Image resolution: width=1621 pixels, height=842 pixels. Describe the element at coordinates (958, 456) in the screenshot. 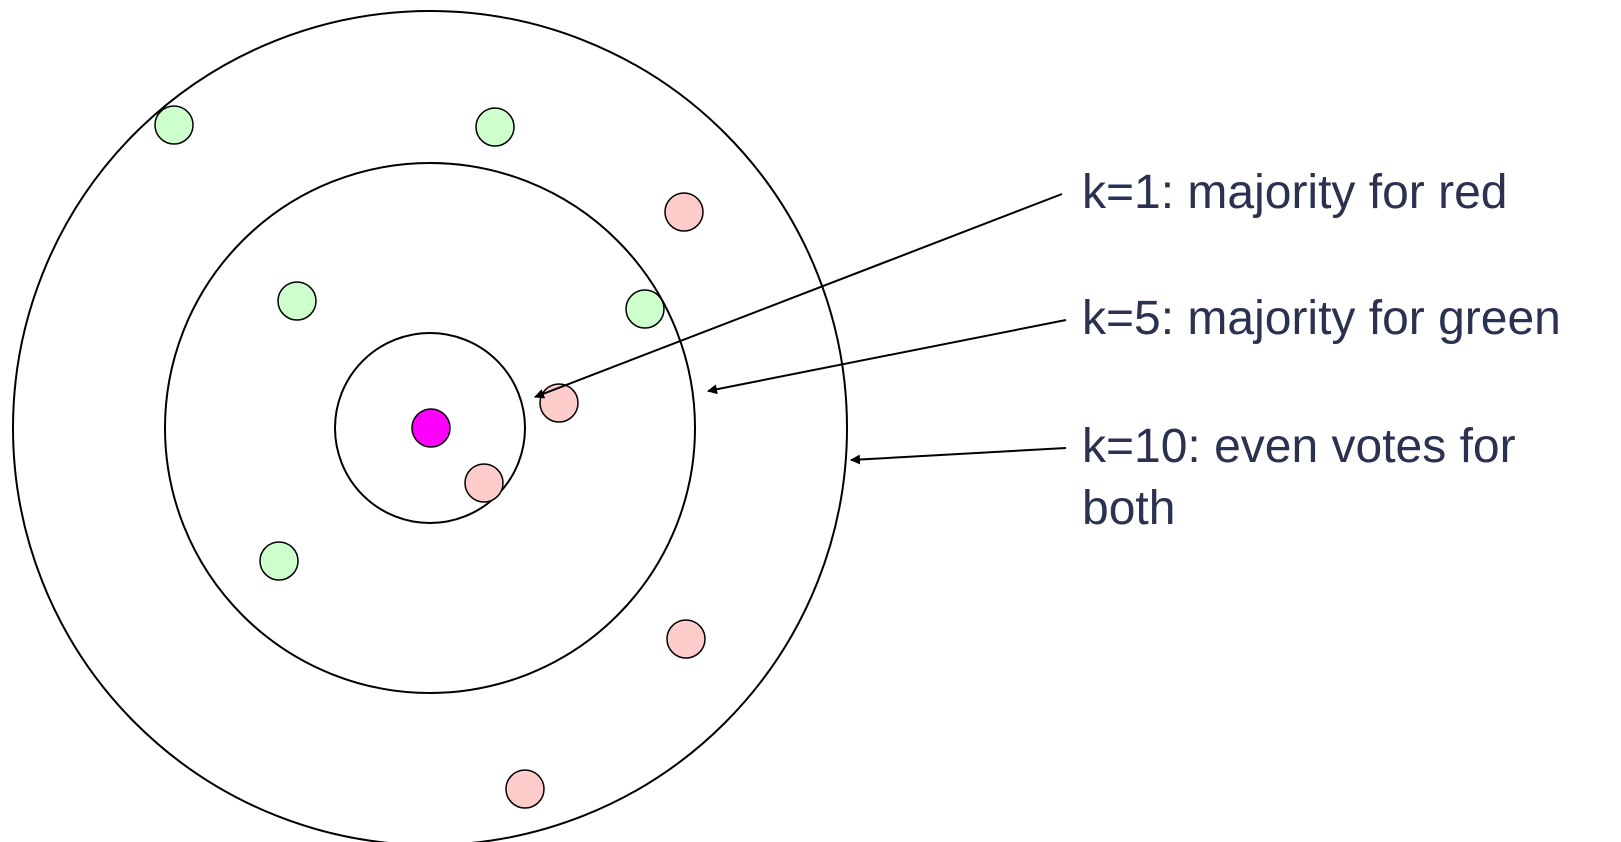

I see `arrow-k10` at that location.